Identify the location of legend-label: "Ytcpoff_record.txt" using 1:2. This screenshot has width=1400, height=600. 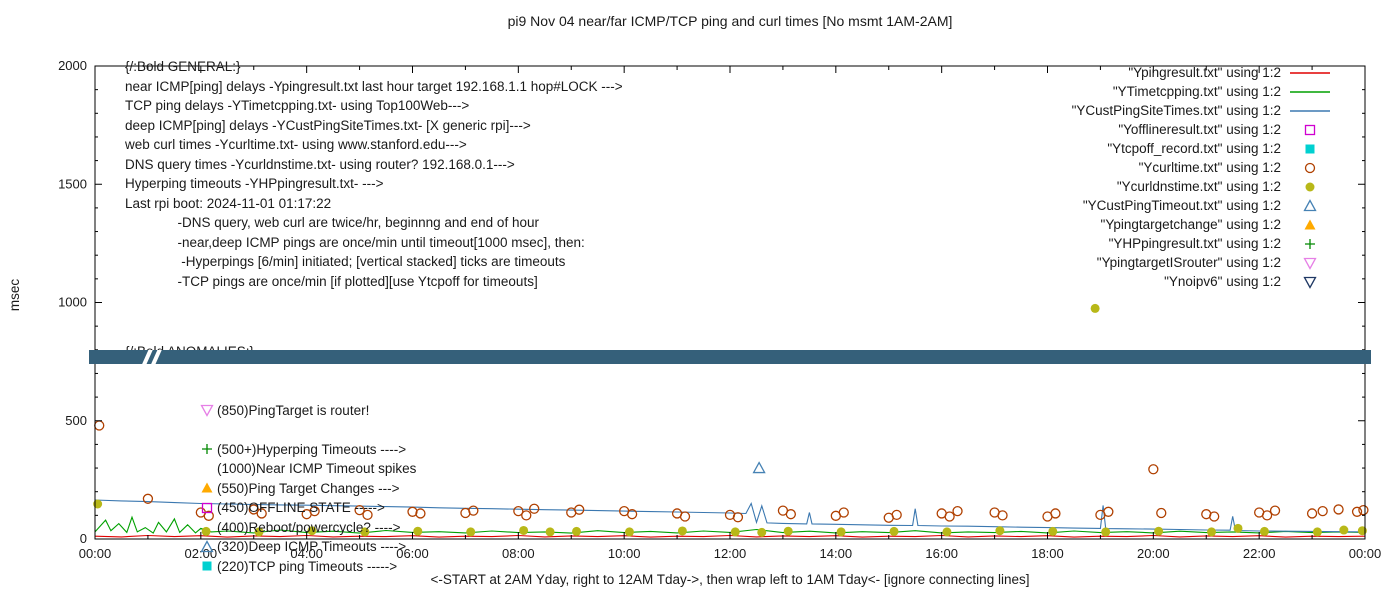
(1194, 148).